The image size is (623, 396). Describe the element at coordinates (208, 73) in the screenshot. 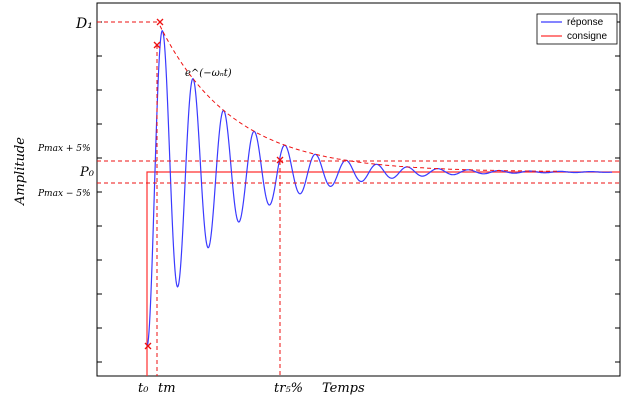

I see `envelope-label: e^(−ωₙt)` at that location.